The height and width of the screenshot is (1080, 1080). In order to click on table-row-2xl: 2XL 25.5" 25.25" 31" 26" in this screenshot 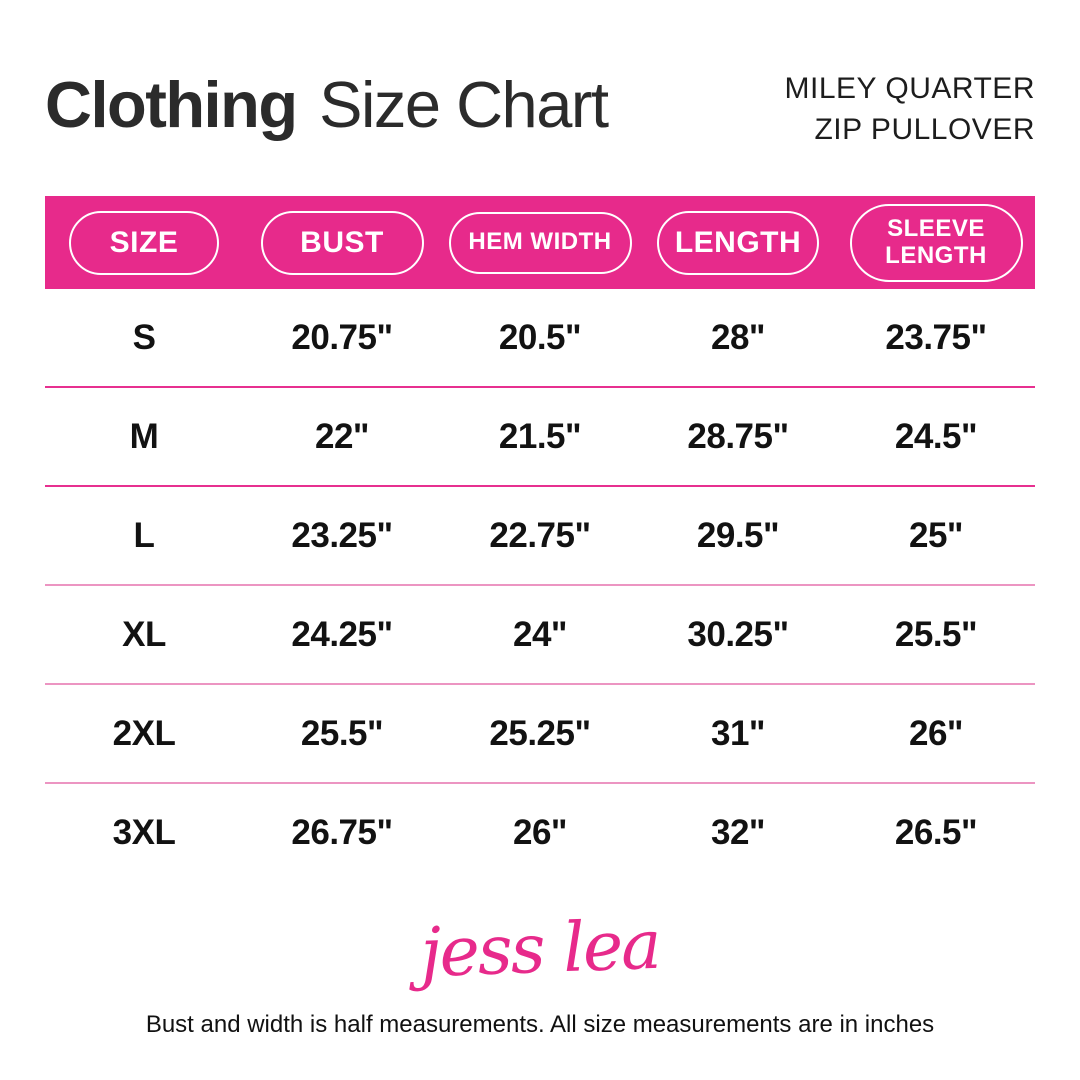, I will do `click(540, 733)`.